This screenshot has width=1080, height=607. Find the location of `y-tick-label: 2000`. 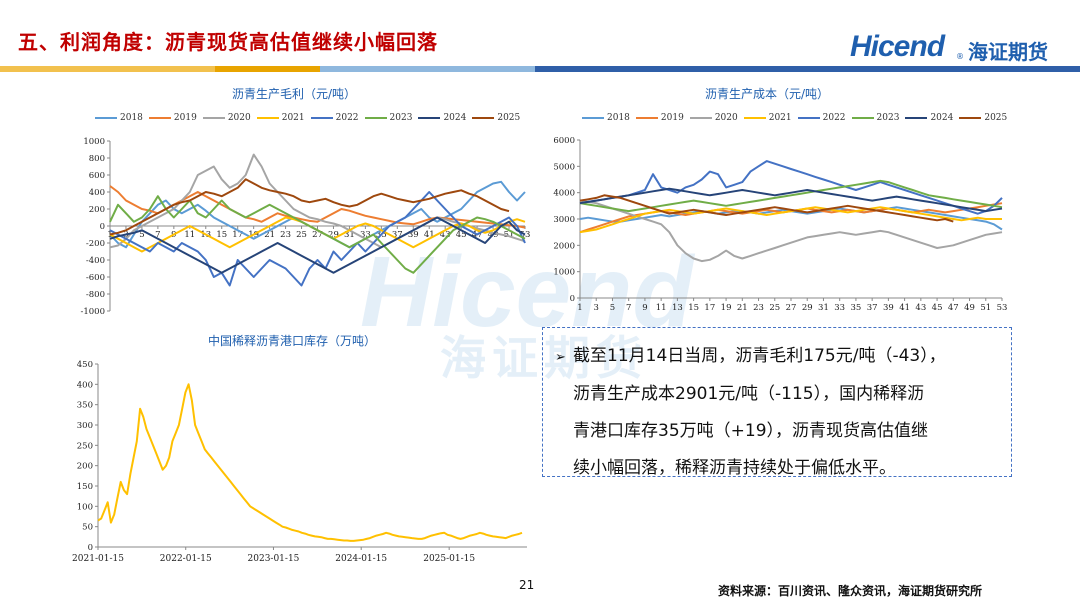

y-tick-label: 2000 is located at coordinates (564, 246).